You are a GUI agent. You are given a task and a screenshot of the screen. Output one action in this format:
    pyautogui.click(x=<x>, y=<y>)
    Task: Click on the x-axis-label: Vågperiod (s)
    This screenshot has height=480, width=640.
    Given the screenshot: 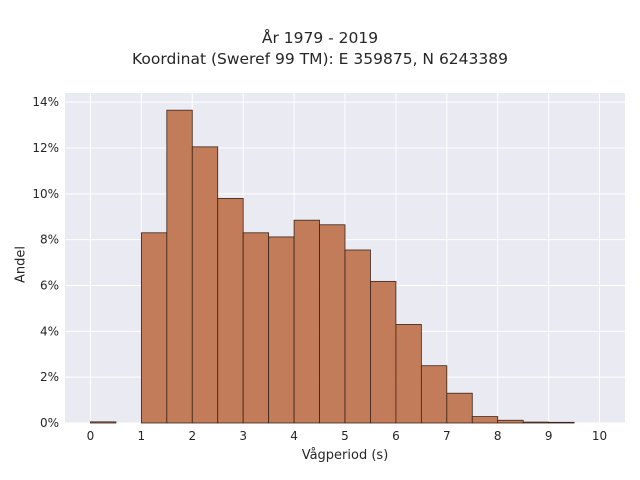 What is the action you would take?
    pyautogui.click(x=345, y=455)
    